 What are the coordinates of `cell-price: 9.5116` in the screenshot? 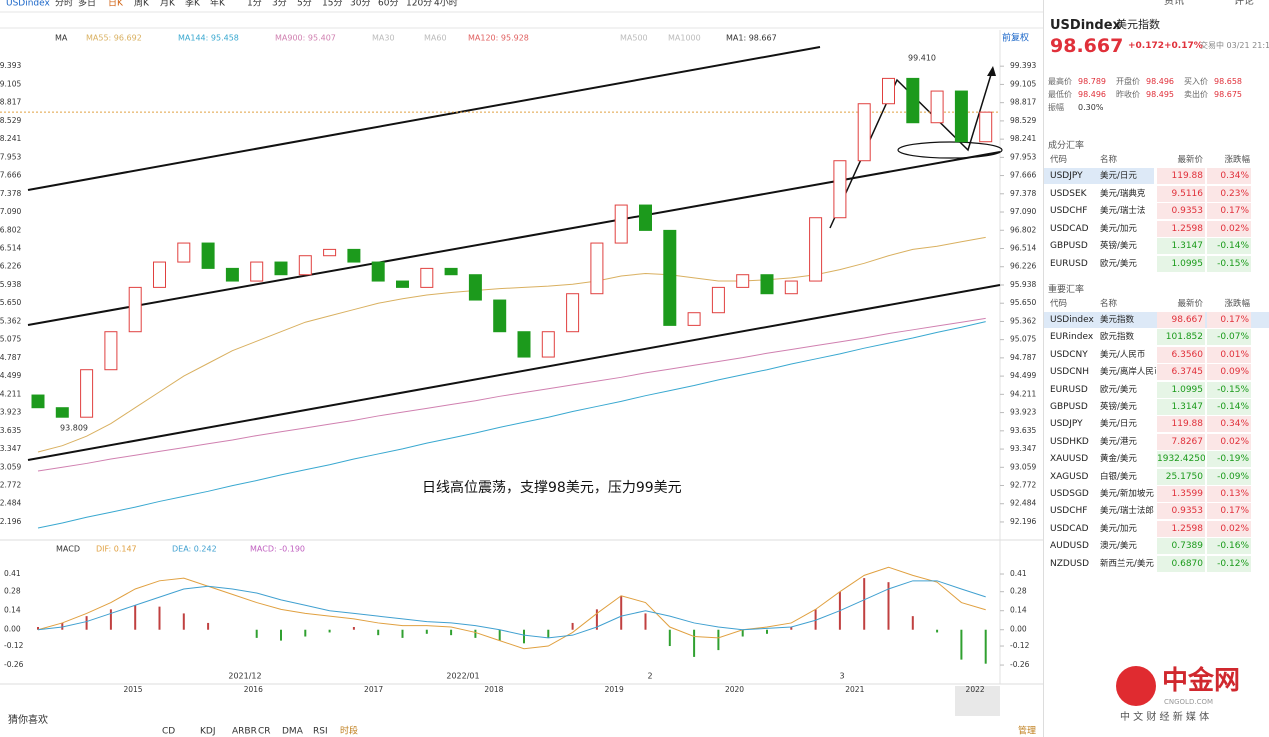 It's located at (1181, 193).